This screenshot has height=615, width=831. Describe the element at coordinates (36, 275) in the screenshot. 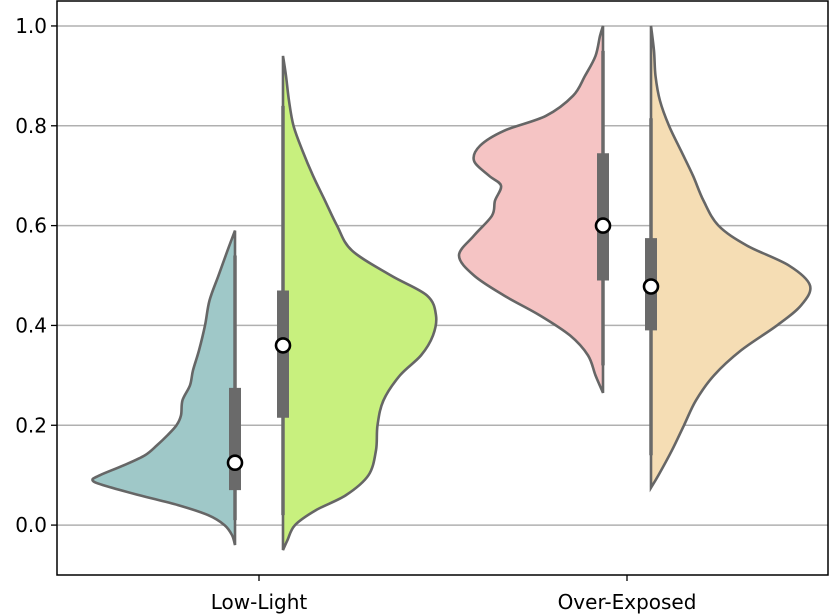

I see `y-axis: 0.0 0.2 0.4 0.6 0.8 1.0` at that location.